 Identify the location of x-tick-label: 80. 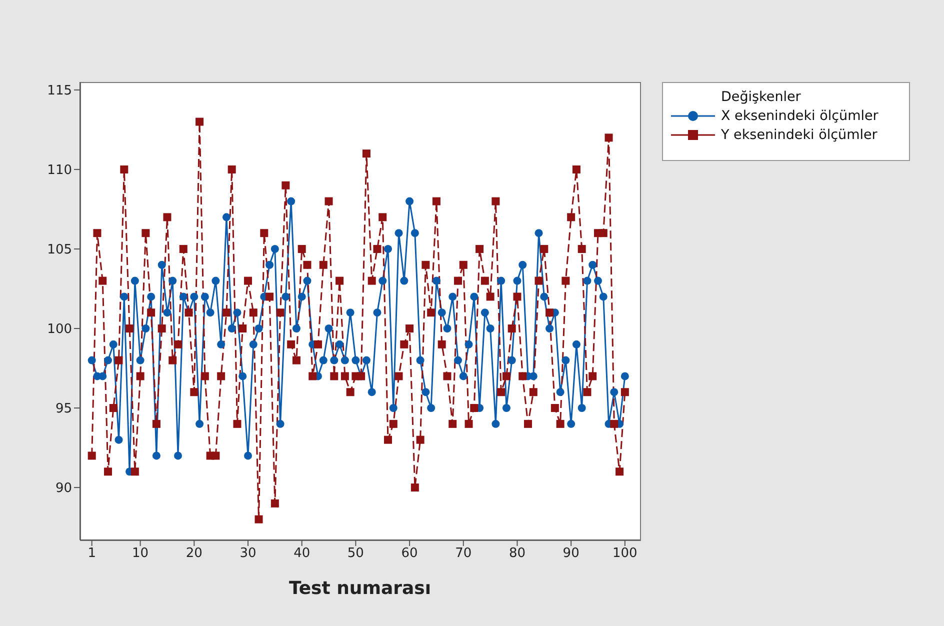
(517, 554).